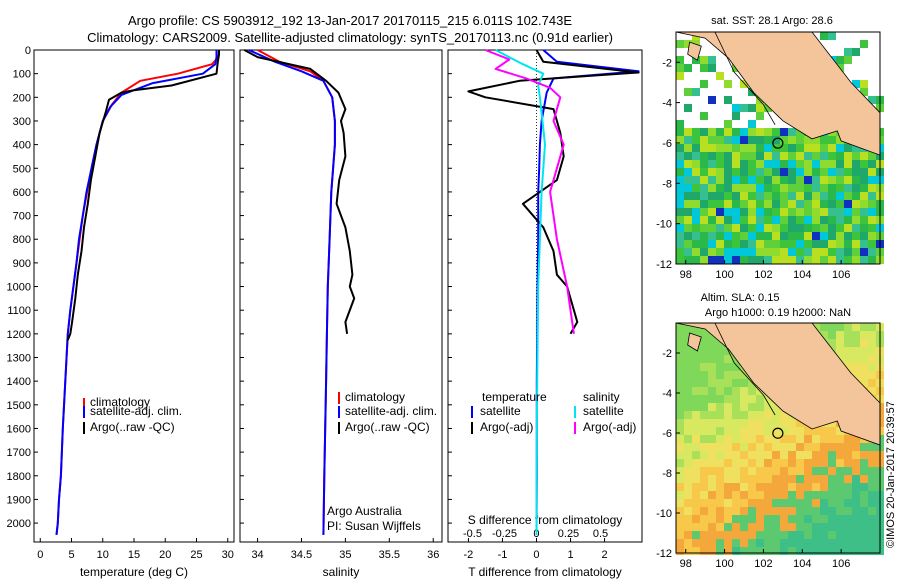 The width and height of the screenshot is (900, 580). I want to click on x-tick-label: 10, so click(103, 555).